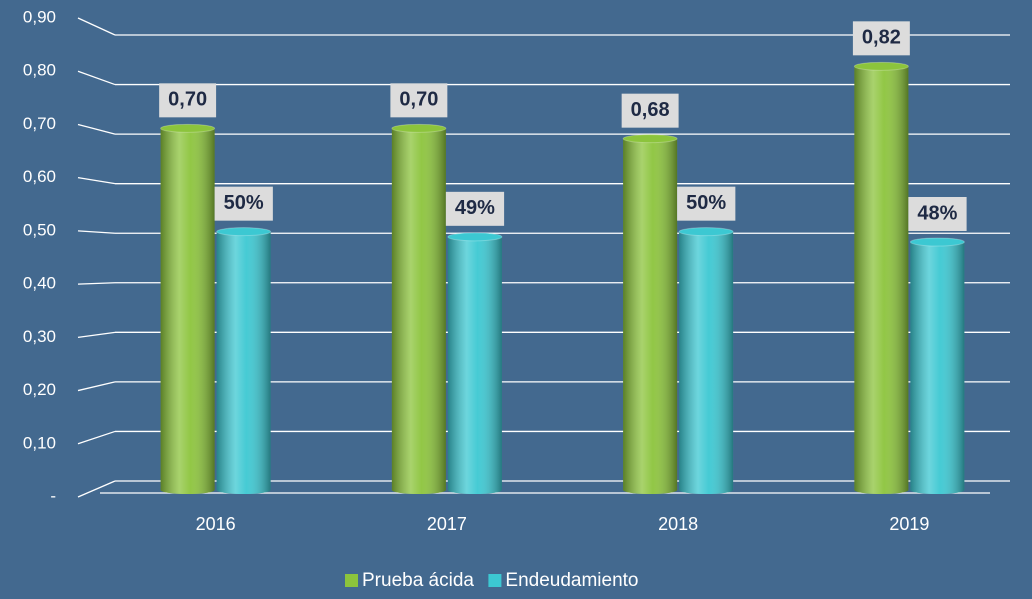 This screenshot has width=1032, height=599. I want to click on y-tick-label: 0,60, so click(39, 176).